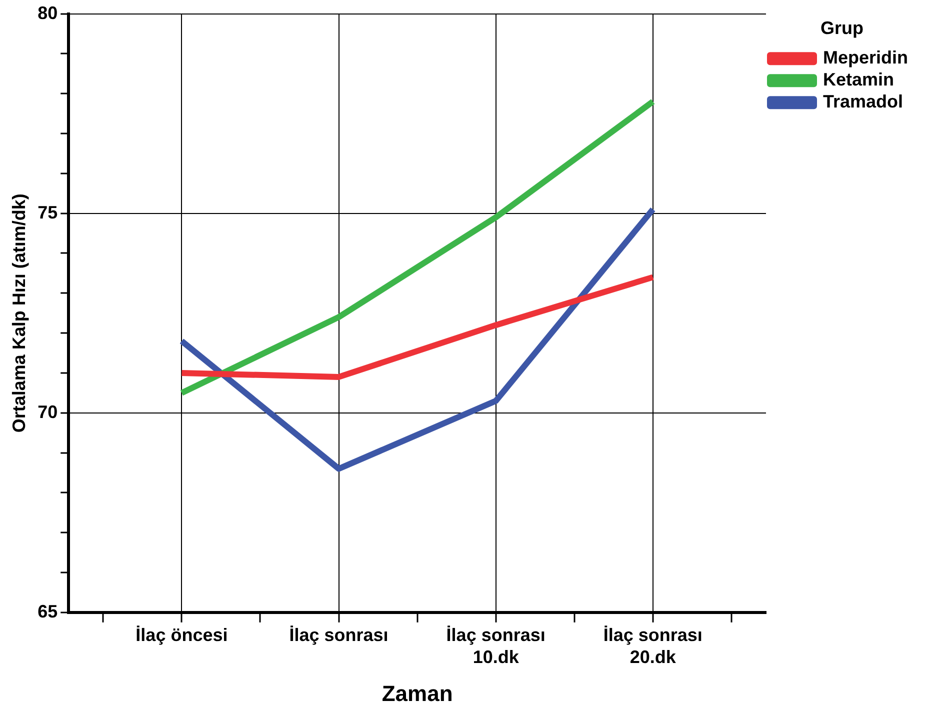 This screenshot has height=717, width=928. I want to click on x-tick-label: İlaç öncesi, so click(182, 635).